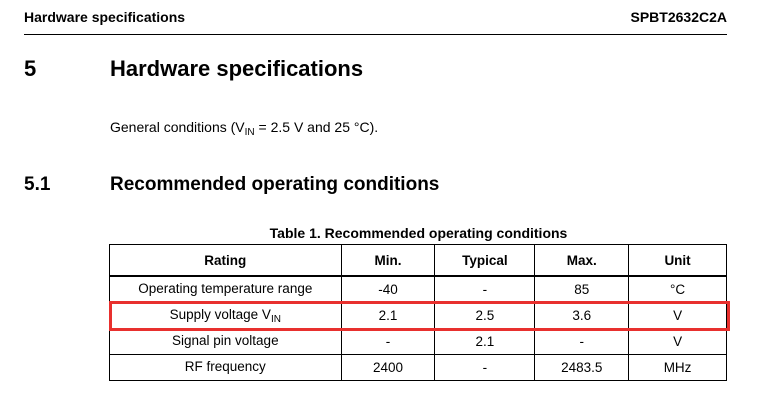 This screenshot has width=774, height=404. What do you see at coordinates (275, 184) in the screenshot?
I see `subsection-title: Recommended operating conditions` at bounding box center [275, 184].